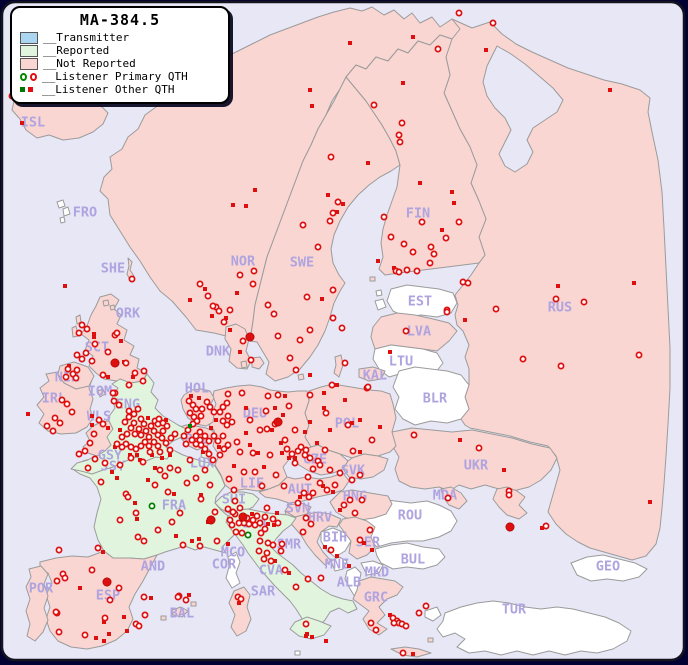 Image resolution: width=688 pixels, height=665 pixels. Describe the element at coordinates (197, 389) in the screenshot. I see `label-HOL: HOL` at that location.